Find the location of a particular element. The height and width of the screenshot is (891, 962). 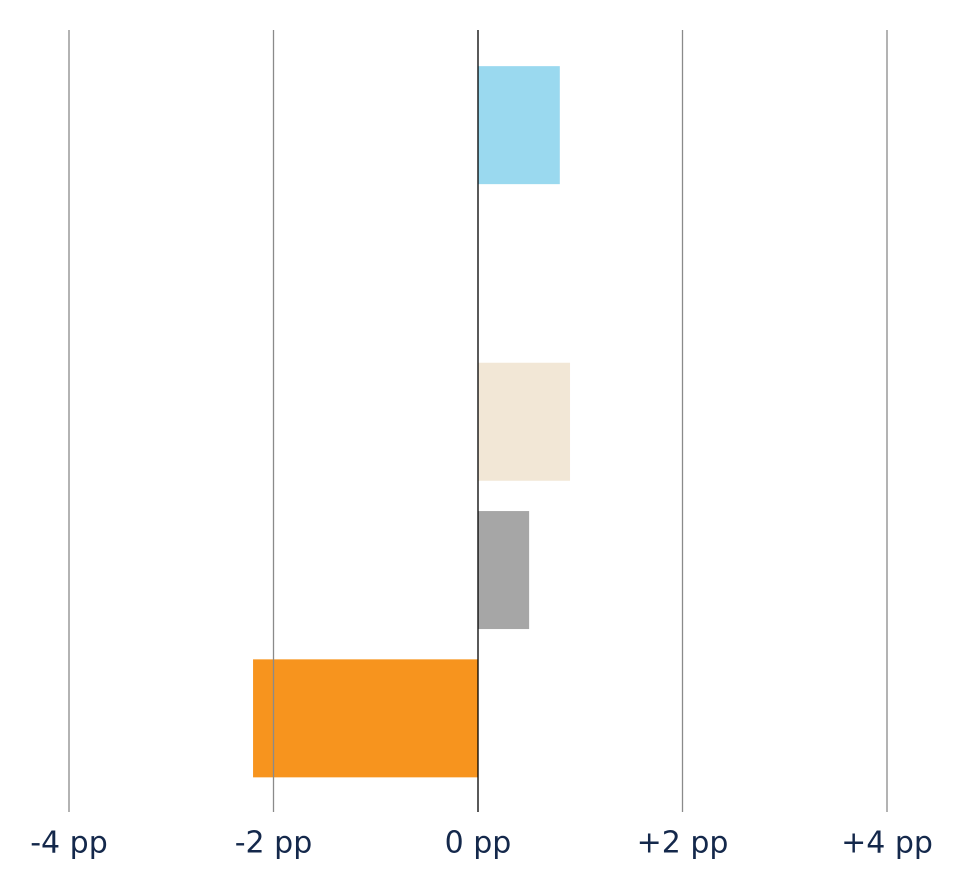

x-tick-label: 0 pp is located at coordinates (478, 843).